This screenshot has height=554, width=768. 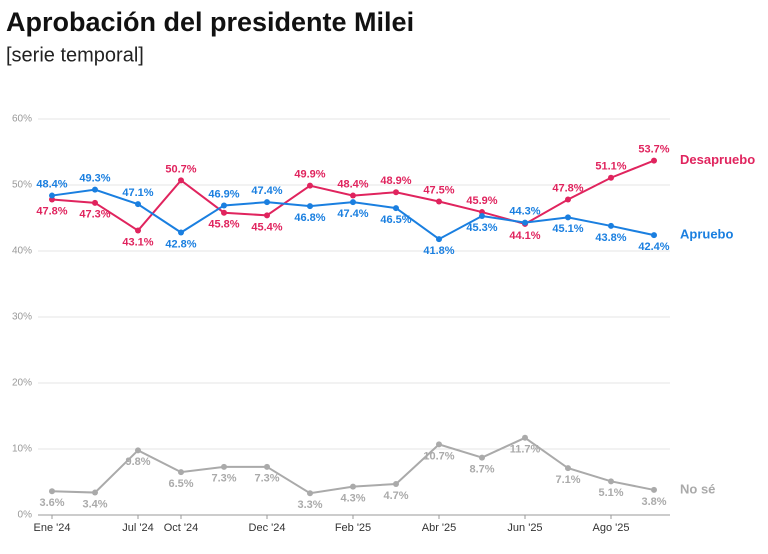 What do you see at coordinates (137, 462) in the screenshot?
I see `data-label: 9.8%` at bounding box center [137, 462].